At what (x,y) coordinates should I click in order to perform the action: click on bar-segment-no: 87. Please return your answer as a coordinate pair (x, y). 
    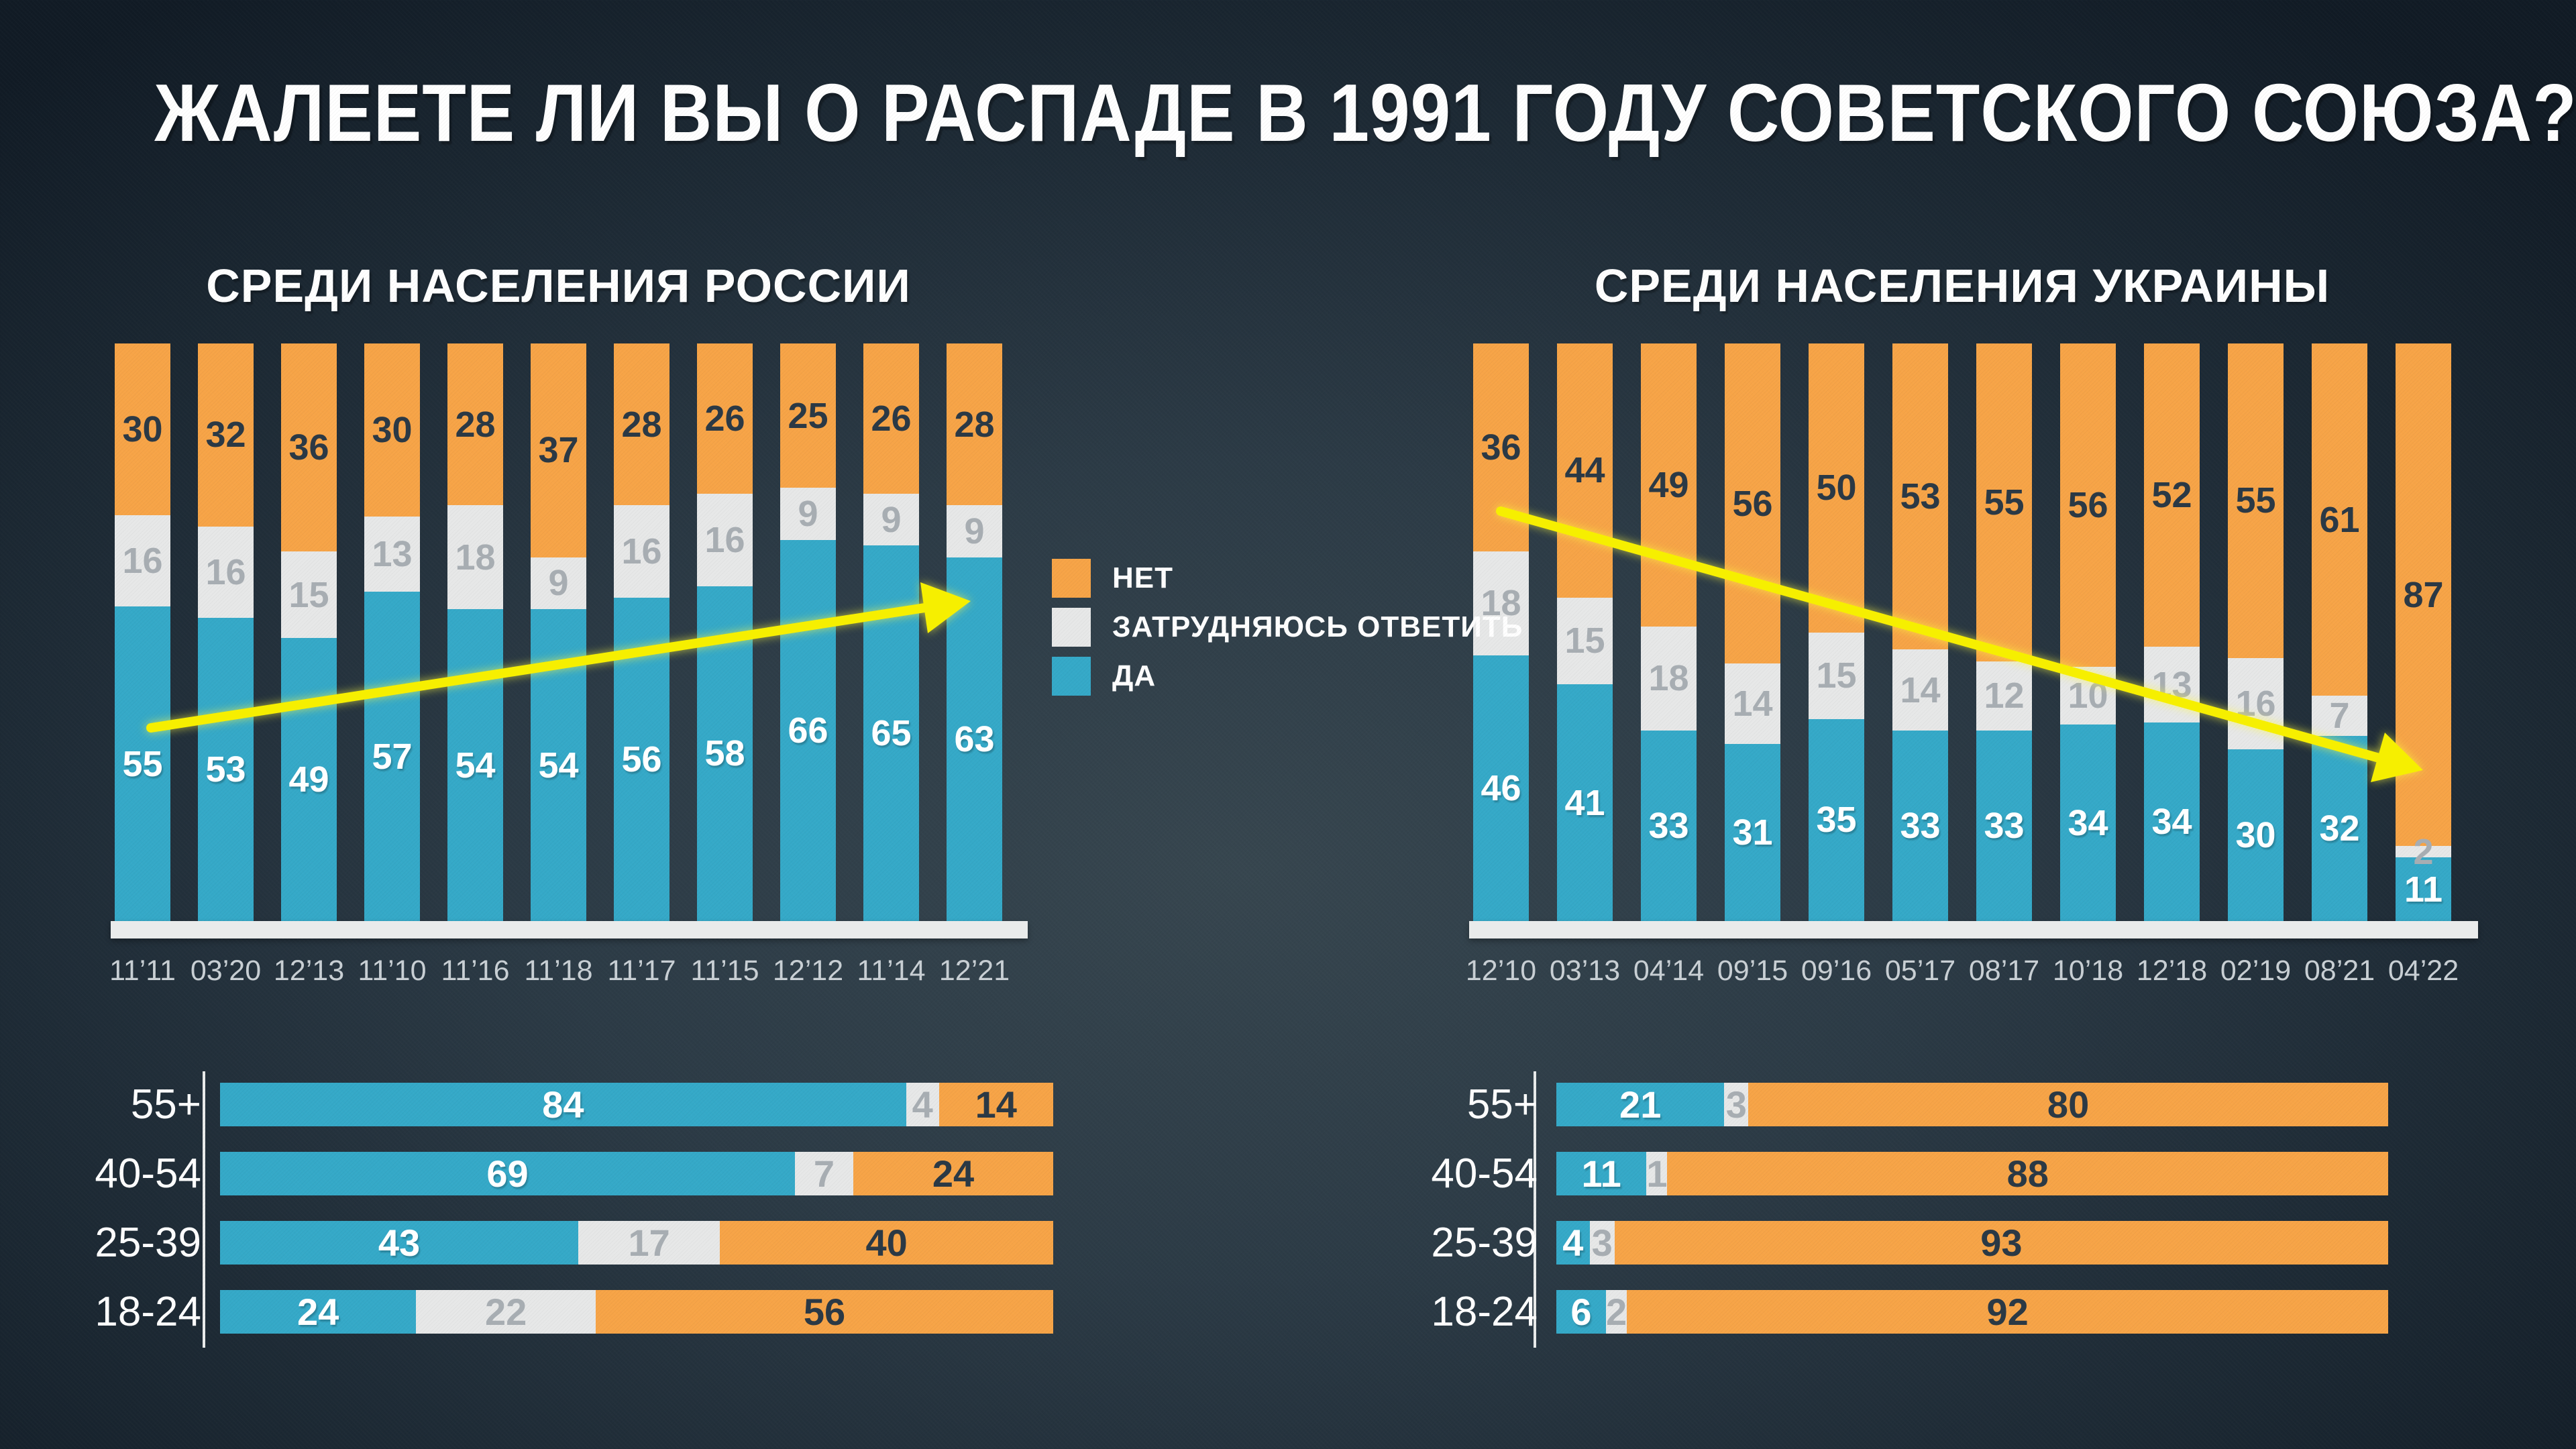
    Looking at the image, I should click on (2423, 595).